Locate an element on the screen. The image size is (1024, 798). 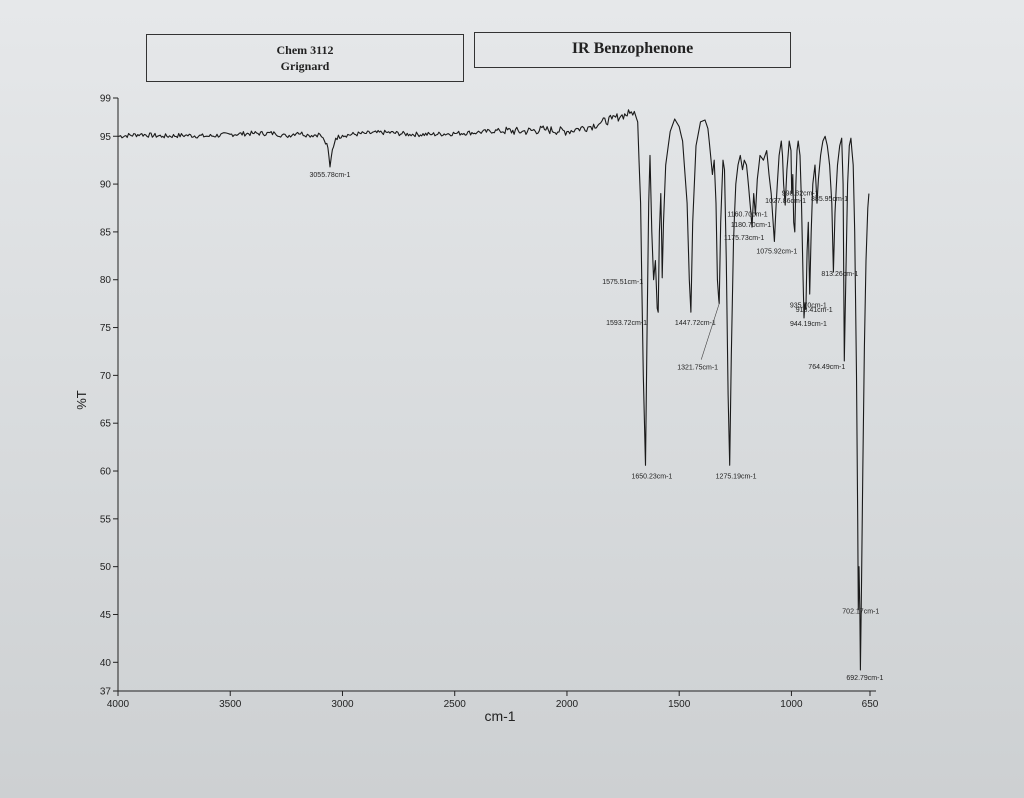
y-tick-label: 40 is located at coordinates (106, 663).